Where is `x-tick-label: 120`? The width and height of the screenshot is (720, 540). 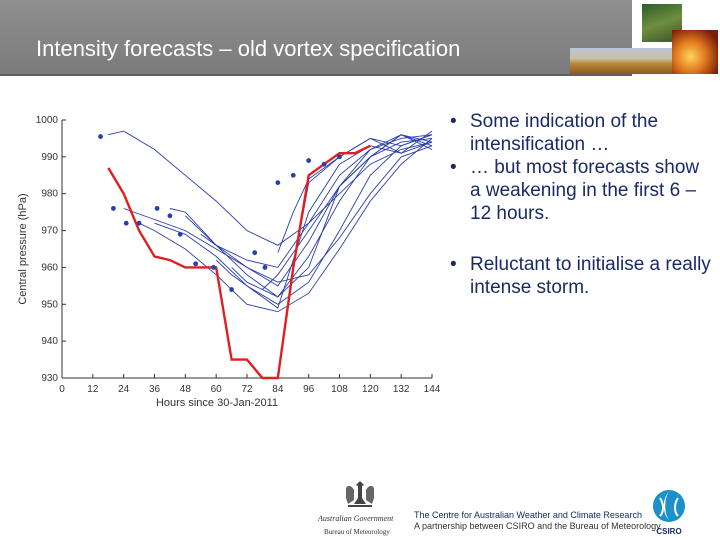 x-tick-label: 120 is located at coordinates (370, 389).